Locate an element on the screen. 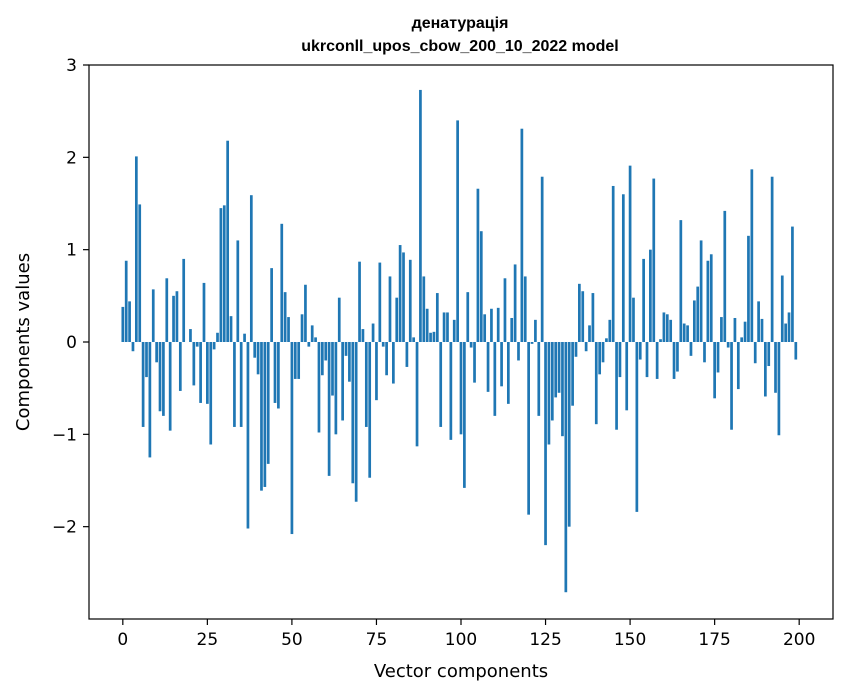 This screenshot has width=847, height=696. x-tick-label-75: 75 is located at coordinates (377, 640).